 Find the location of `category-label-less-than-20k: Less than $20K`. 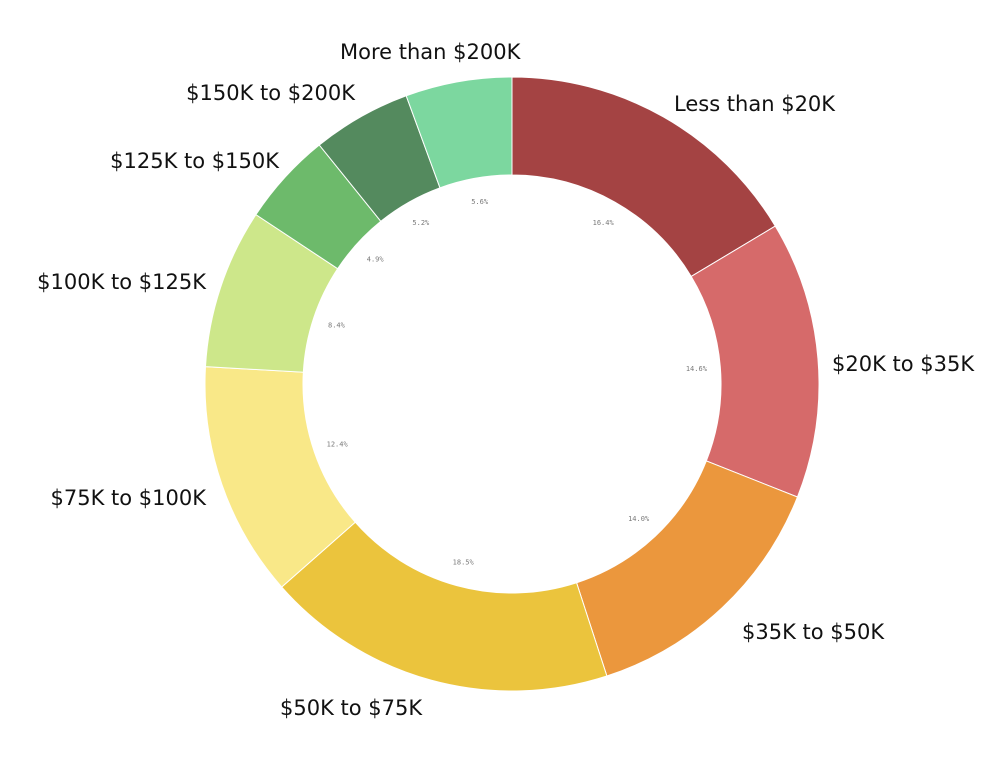

category-label-less-than-20k: Less than $20K is located at coordinates (755, 104).